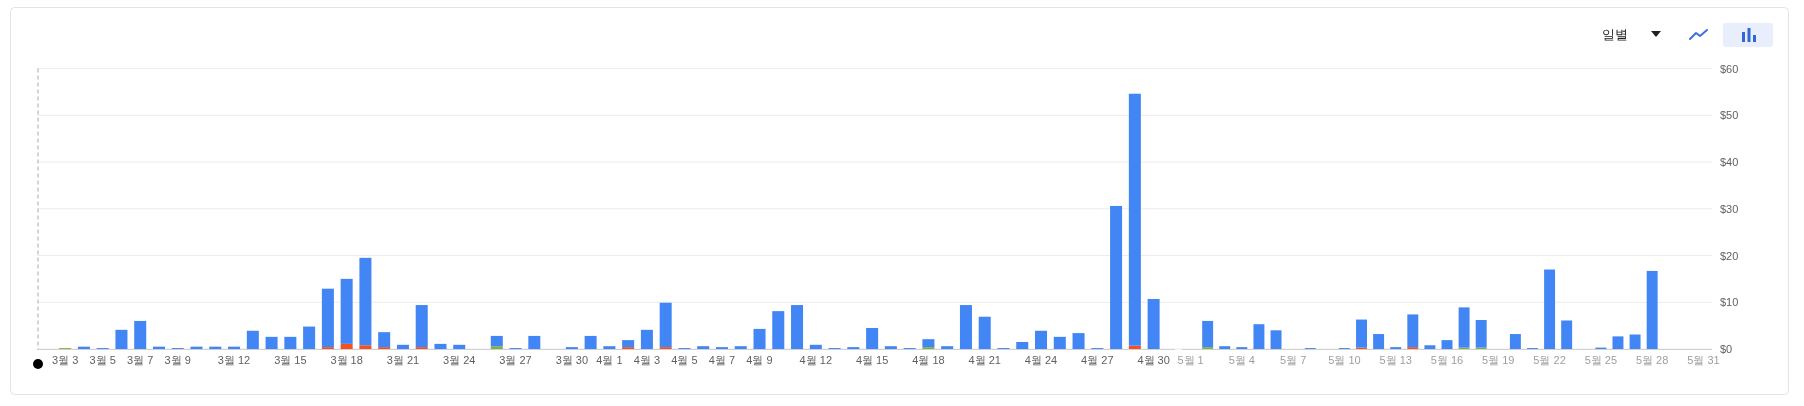  I want to click on x-tick-label: 4월 21, so click(984, 360).